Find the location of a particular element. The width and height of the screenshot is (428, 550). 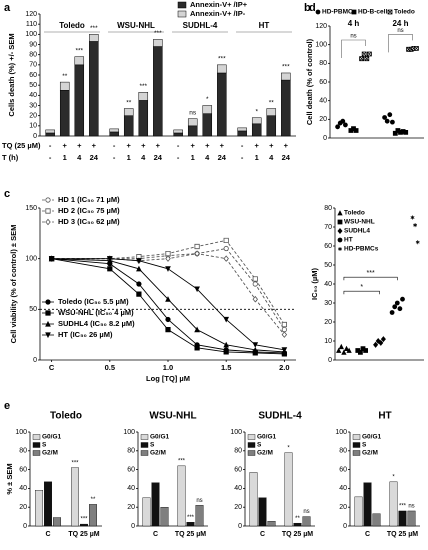

legend-label: HD-B-cells is located at coordinates (374, 12).